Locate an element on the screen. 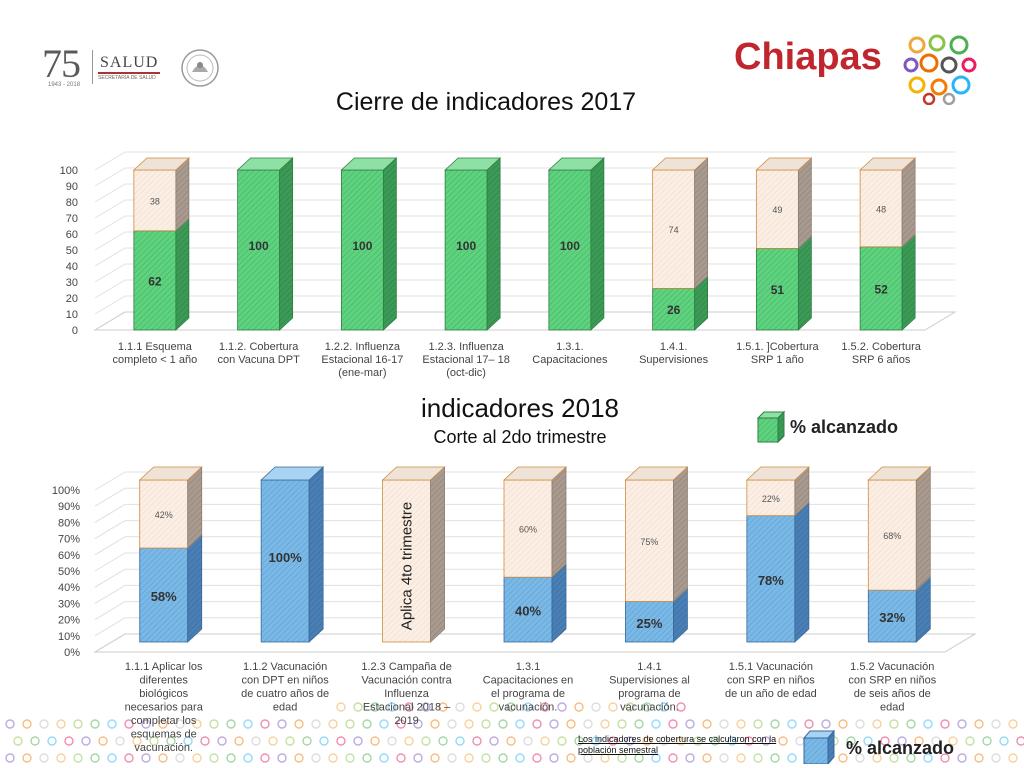  logo-75-number: 75 is located at coordinates (61, 63).